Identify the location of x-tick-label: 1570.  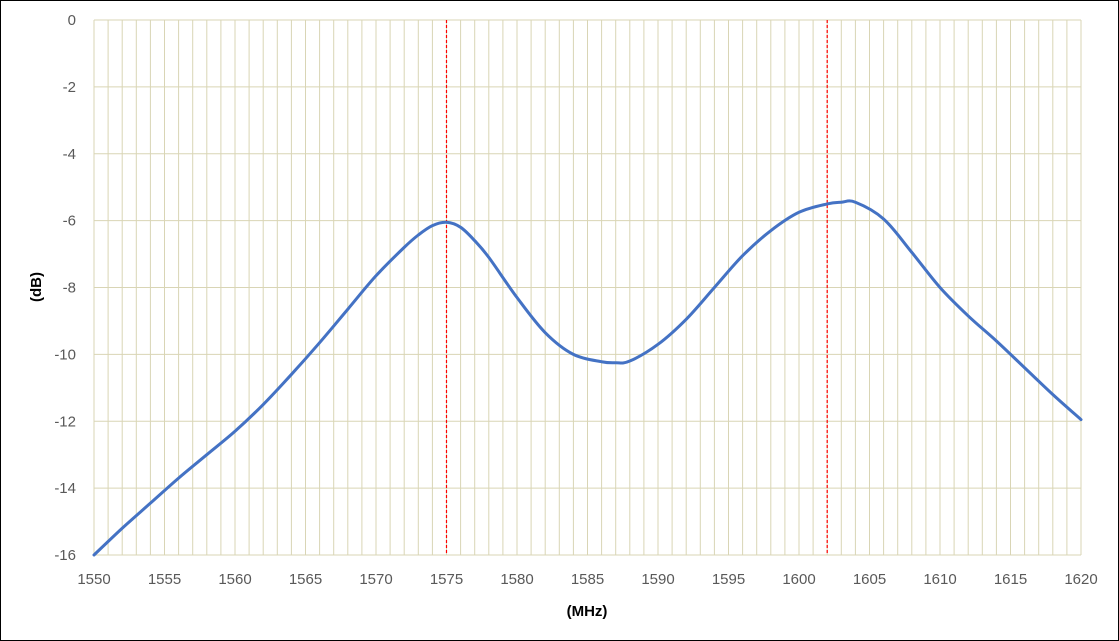
(375, 579).